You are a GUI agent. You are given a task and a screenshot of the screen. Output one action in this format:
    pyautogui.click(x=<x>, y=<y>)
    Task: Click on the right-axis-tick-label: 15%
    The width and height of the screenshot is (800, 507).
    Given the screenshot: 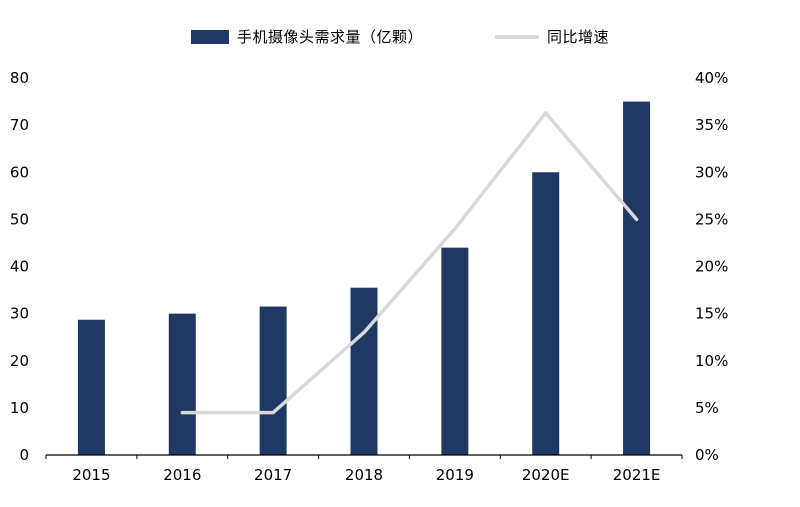 What is the action you would take?
    pyautogui.click(x=711, y=314)
    